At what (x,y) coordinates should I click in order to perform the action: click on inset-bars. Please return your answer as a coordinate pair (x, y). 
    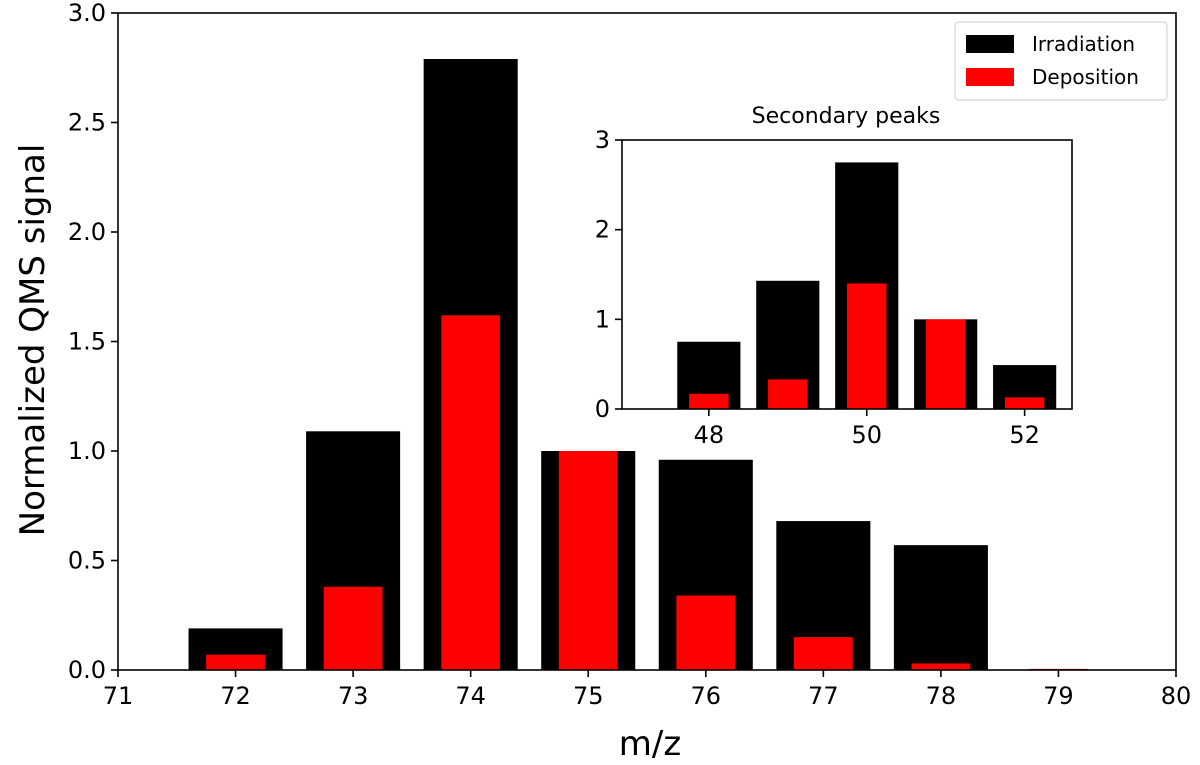
    Looking at the image, I should click on (867, 285).